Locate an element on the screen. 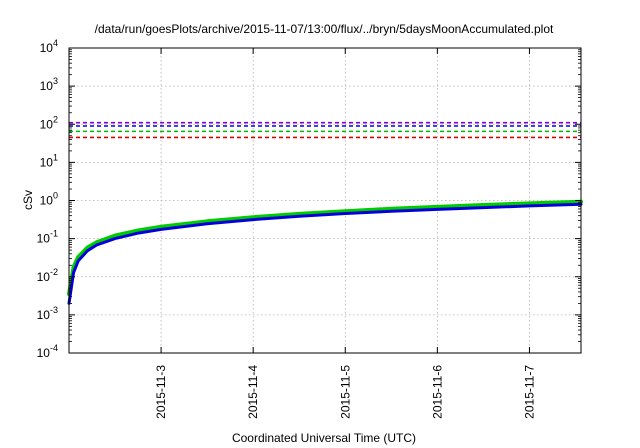  y-tick-label: 10⁻³ is located at coordinates (47, 313).